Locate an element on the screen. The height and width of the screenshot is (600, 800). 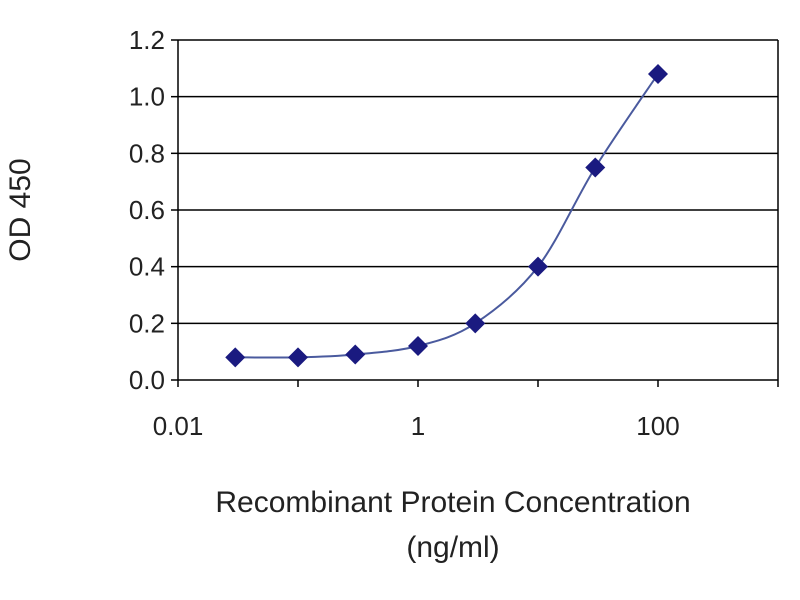
y-tick-label: 1.2 is located at coordinates (147, 40).